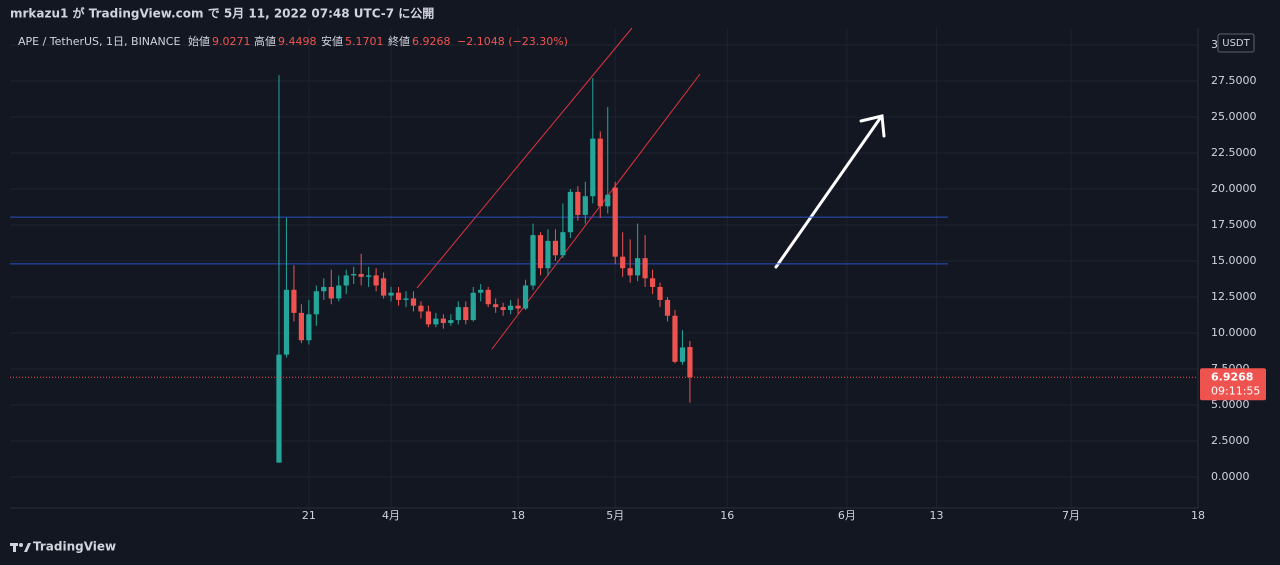 The image size is (1280, 565). I want to click on arrow-shaft, so click(828, 192).